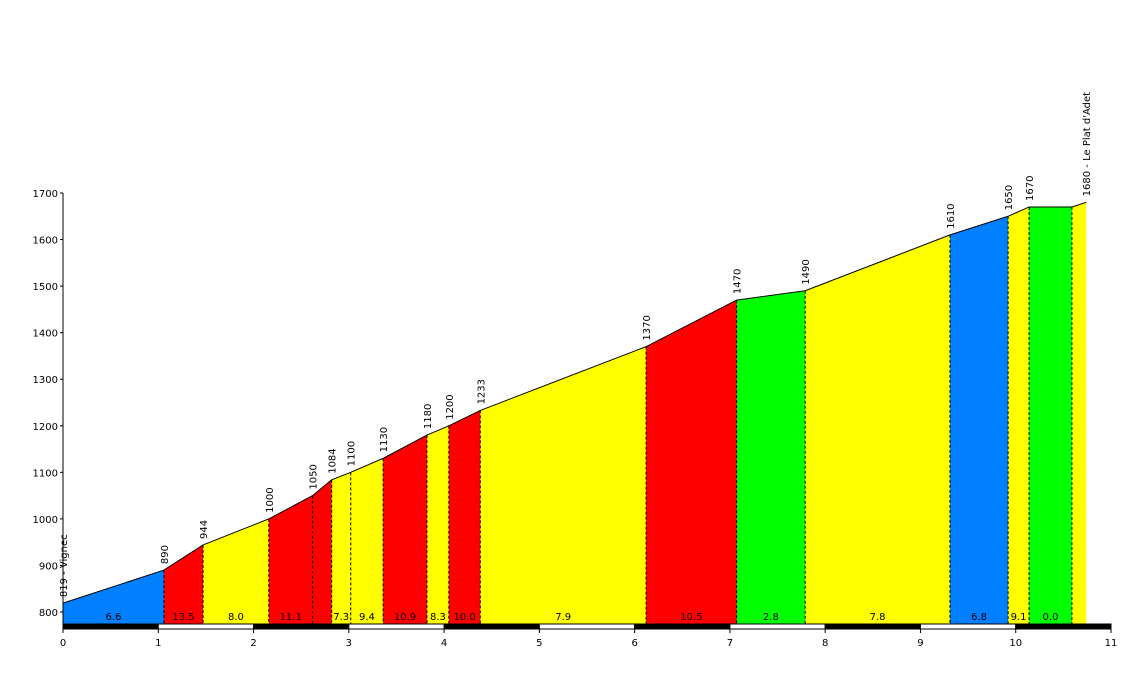 This screenshot has width=1136, height=673. Describe the element at coordinates (405, 617) in the screenshot. I see `segment-gradient-label: 10.9` at that location.